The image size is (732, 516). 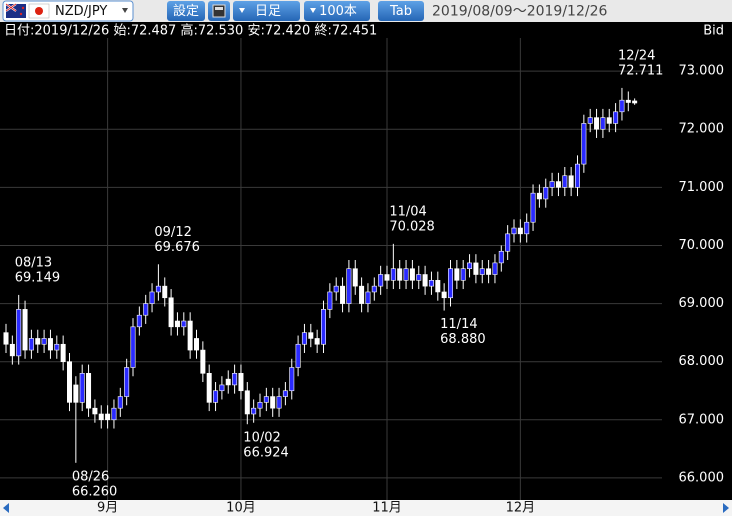 I want to click on period-button: 日足, so click(x=266, y=11).